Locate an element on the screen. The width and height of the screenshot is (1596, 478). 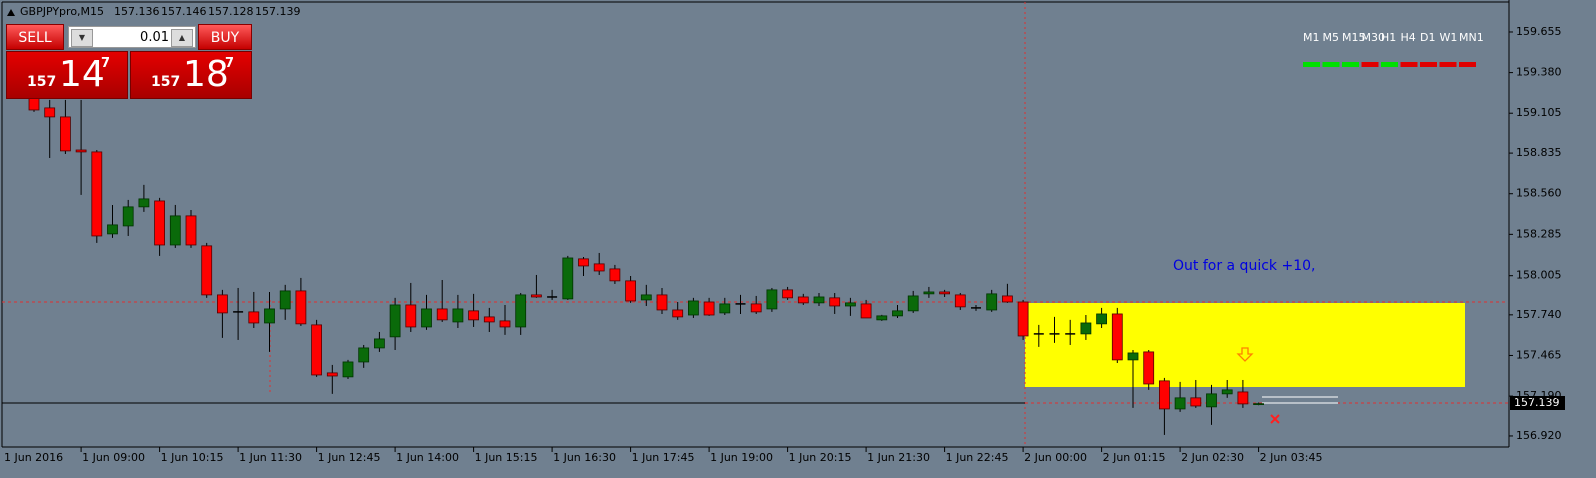
sell-arrow is located at coordinates (1245, 354).